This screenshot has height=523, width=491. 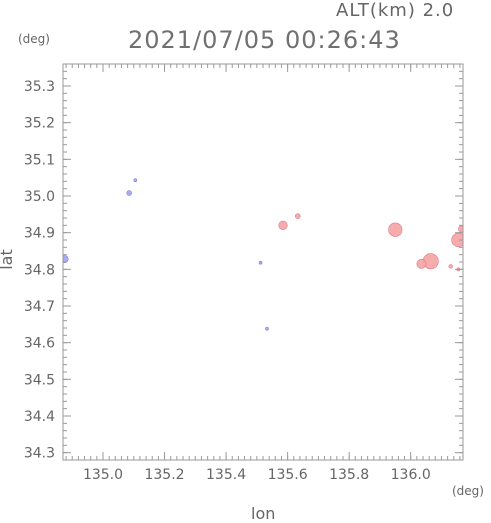 I want to click on x-tick-label: 135.4, so click(x=226, y=475).